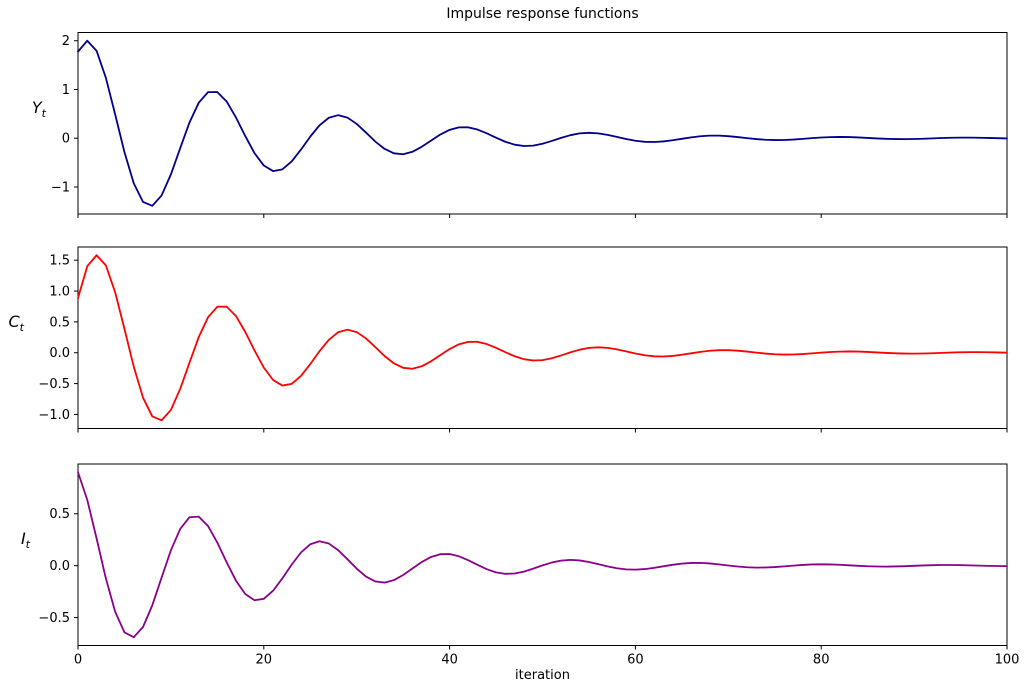 This screenshot has width=1031, height=699. I want to click on x-tick-label: 60, so click(635, 660).